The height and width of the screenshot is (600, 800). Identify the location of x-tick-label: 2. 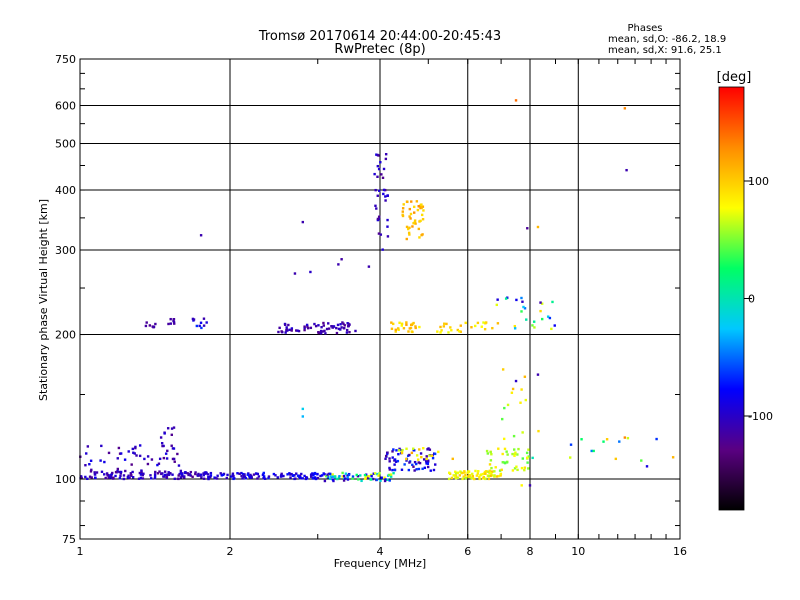
(230, 551).